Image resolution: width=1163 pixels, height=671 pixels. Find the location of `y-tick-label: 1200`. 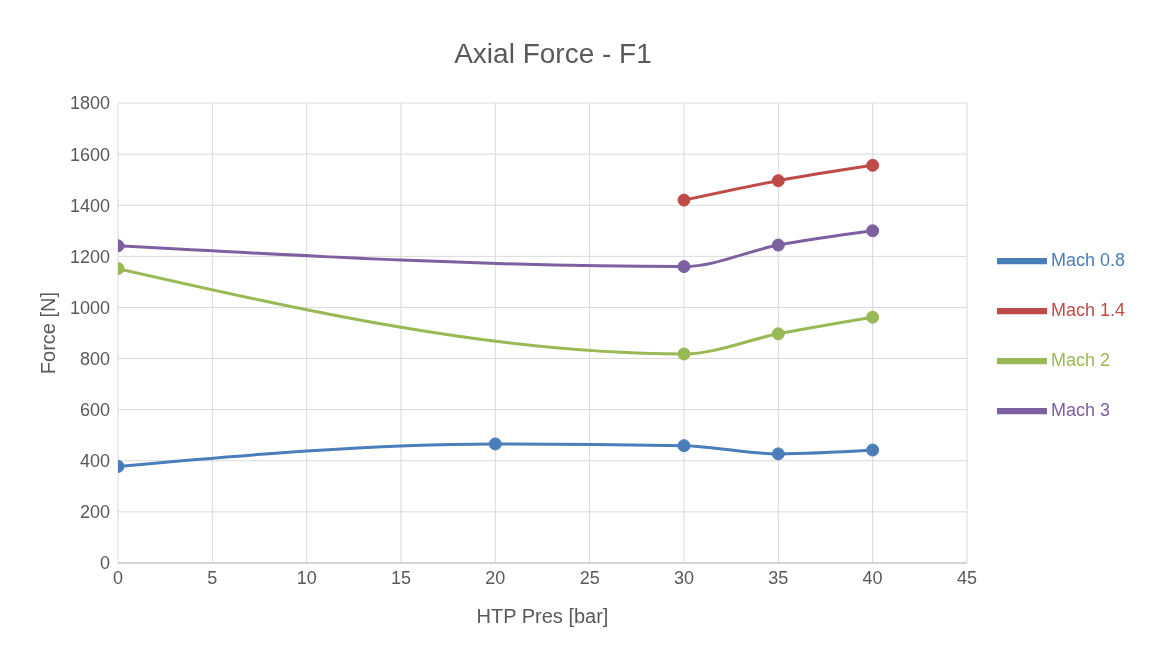

y-tick-label: 1200 is located at coordinates (89, 256).